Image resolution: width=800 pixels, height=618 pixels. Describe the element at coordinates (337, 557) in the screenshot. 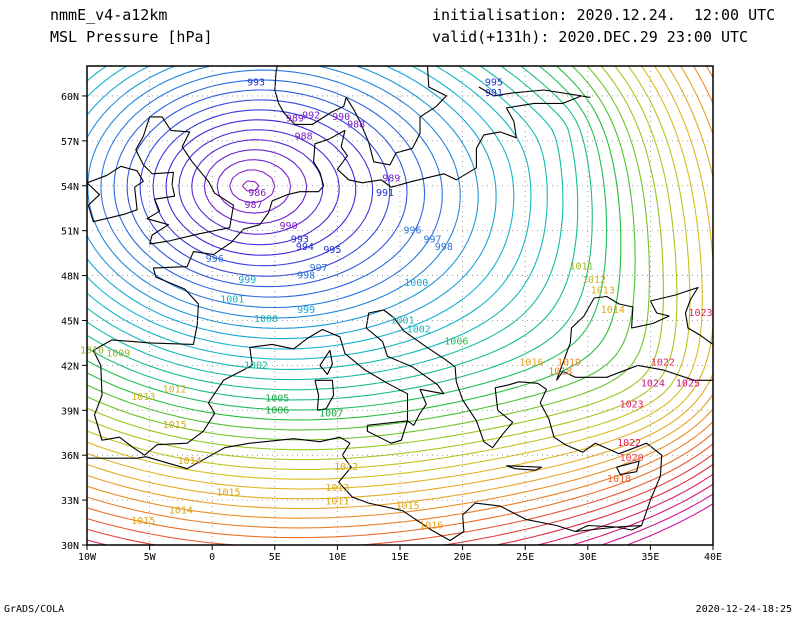

I see `lon-tick-label: 10E` at that location.